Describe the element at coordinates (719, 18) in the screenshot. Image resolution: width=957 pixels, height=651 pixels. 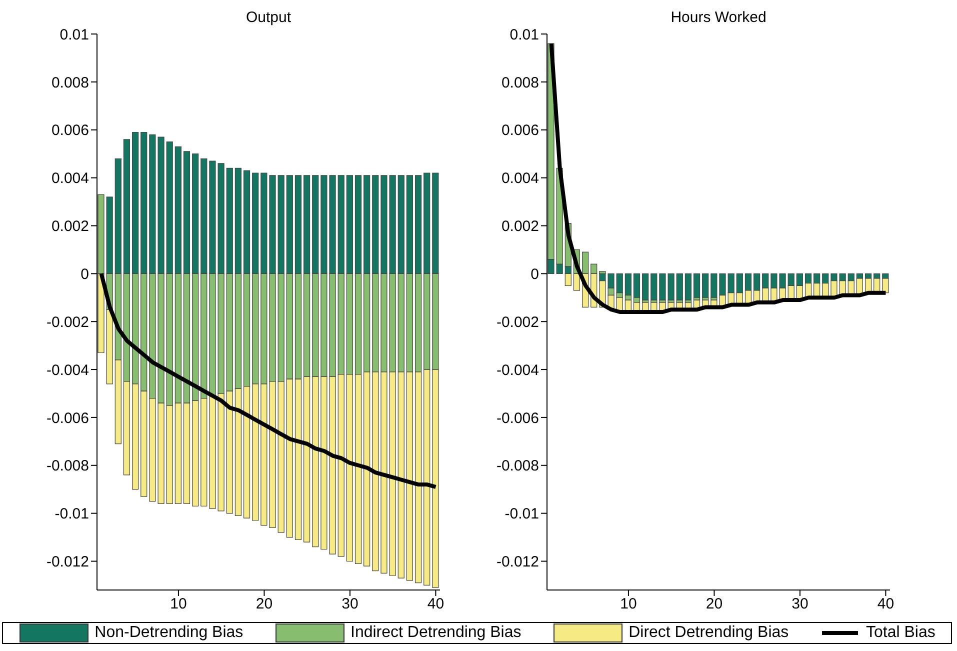
I see `chart-title: Hours Worked` at that location.